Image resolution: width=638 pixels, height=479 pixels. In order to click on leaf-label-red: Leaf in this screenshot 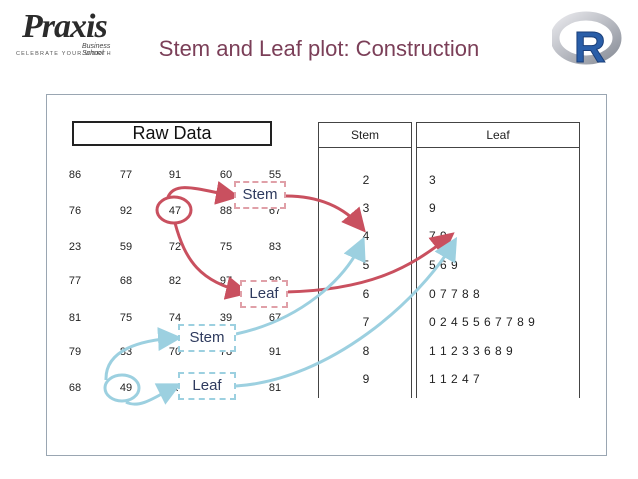, I will do `click(264, 294)`.